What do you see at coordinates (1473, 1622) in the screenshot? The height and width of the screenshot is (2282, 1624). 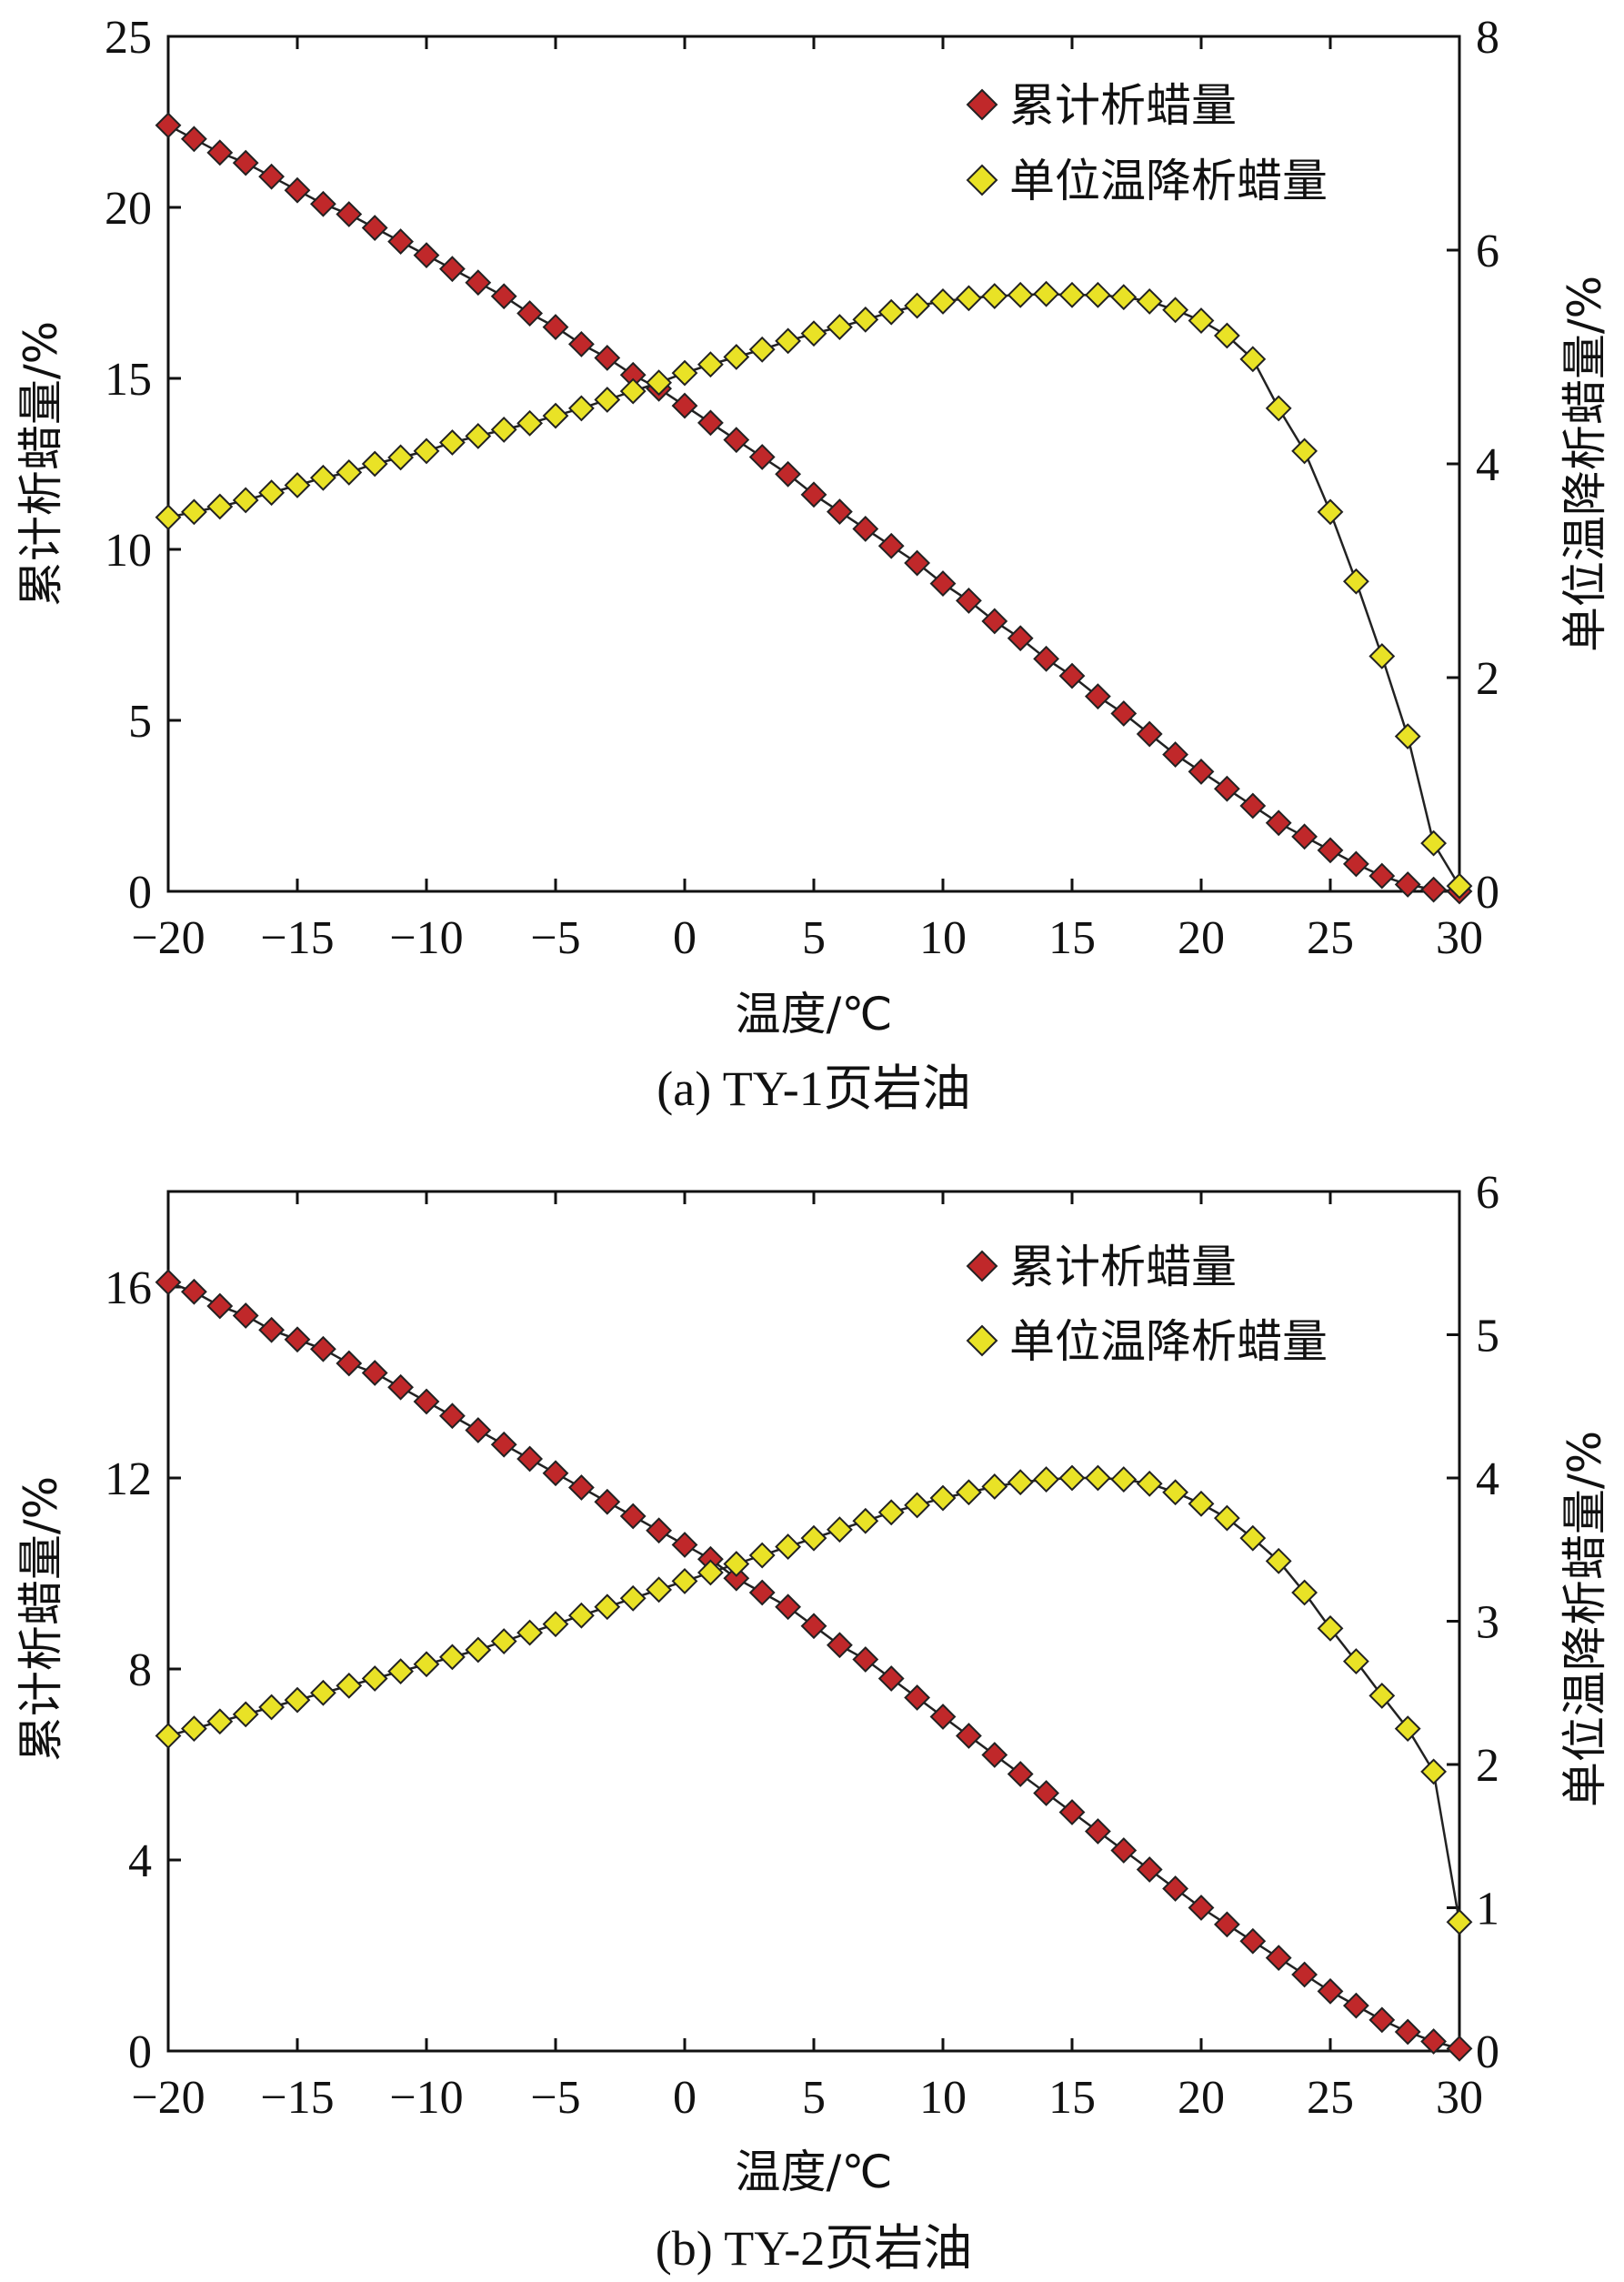 I see `right-y-axis-ticks: 0 1 2 3 4 5 6` at bounding box center [1473, 1622].